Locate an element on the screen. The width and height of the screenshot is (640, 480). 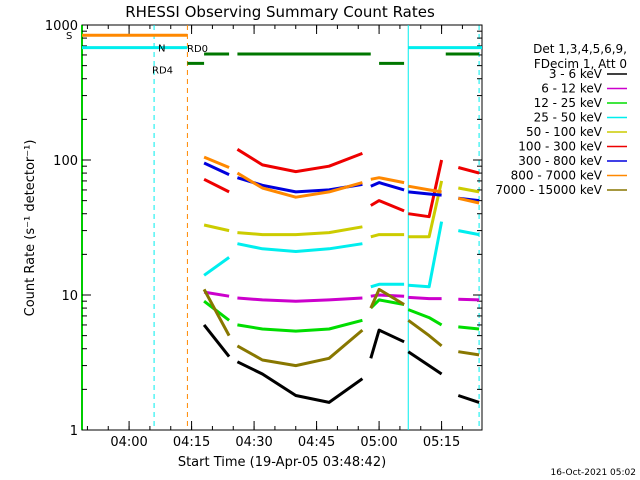
x-tick-label: 04:00 is located at coordinates (128, 442).